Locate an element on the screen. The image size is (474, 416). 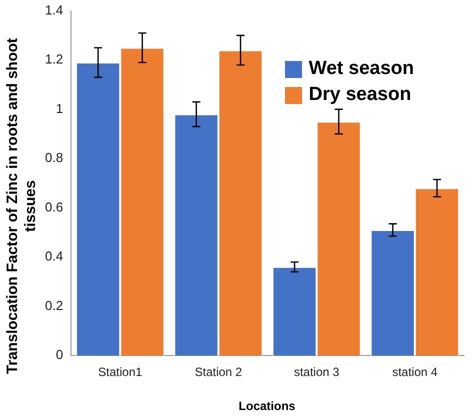
y-tick-label: 0.4 is located at coordinates (54, 256).